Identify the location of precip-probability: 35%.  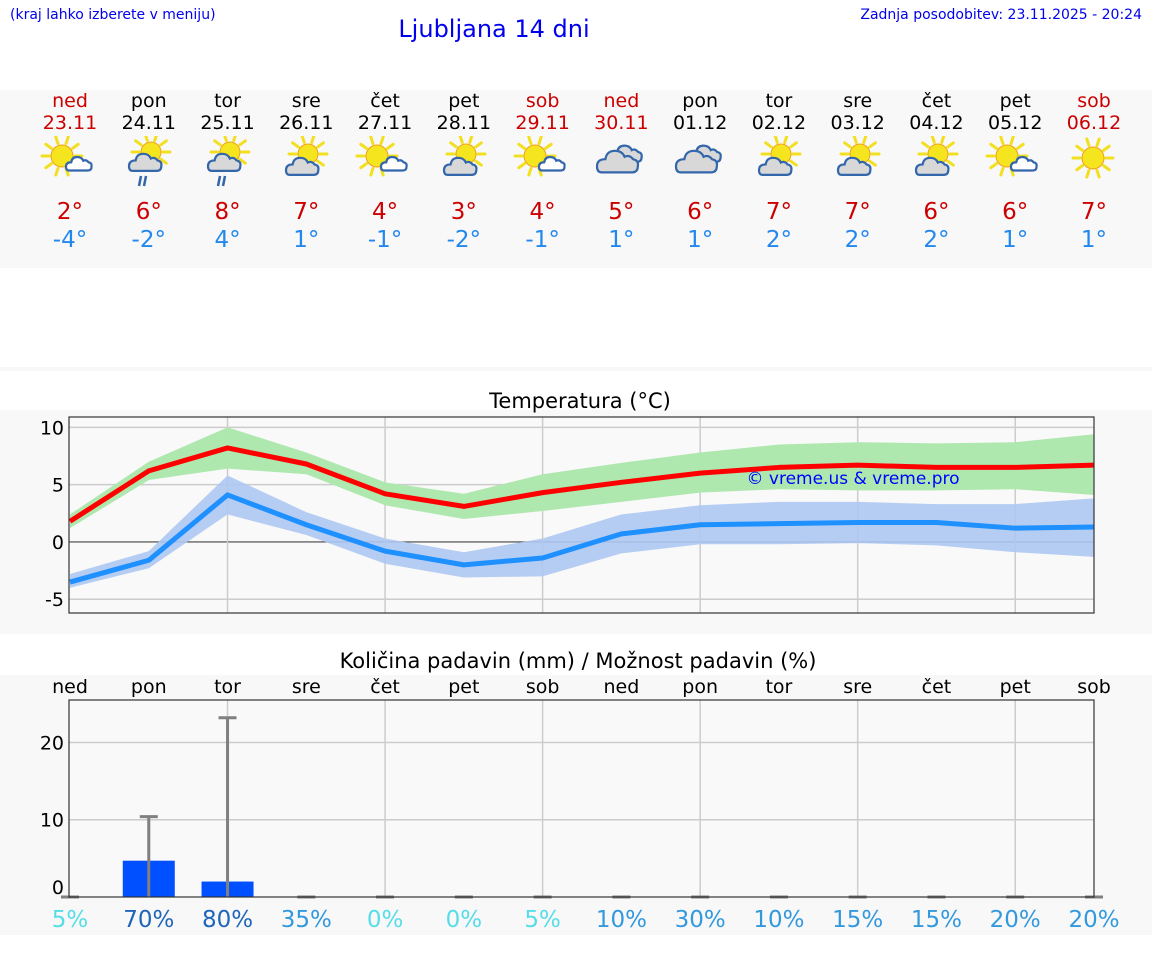
(306, 920).